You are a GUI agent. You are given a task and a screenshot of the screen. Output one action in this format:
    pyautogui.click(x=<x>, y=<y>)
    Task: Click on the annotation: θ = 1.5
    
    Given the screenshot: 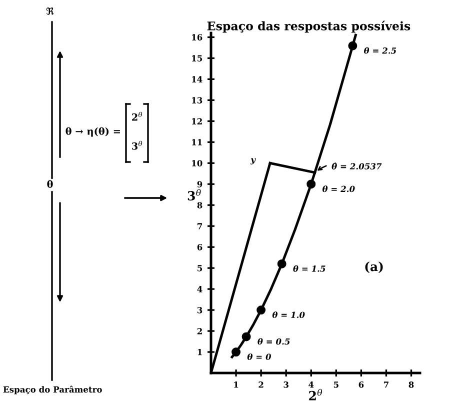 What is the action you would take?
    pyautogui.click(x=309, y=268)
    